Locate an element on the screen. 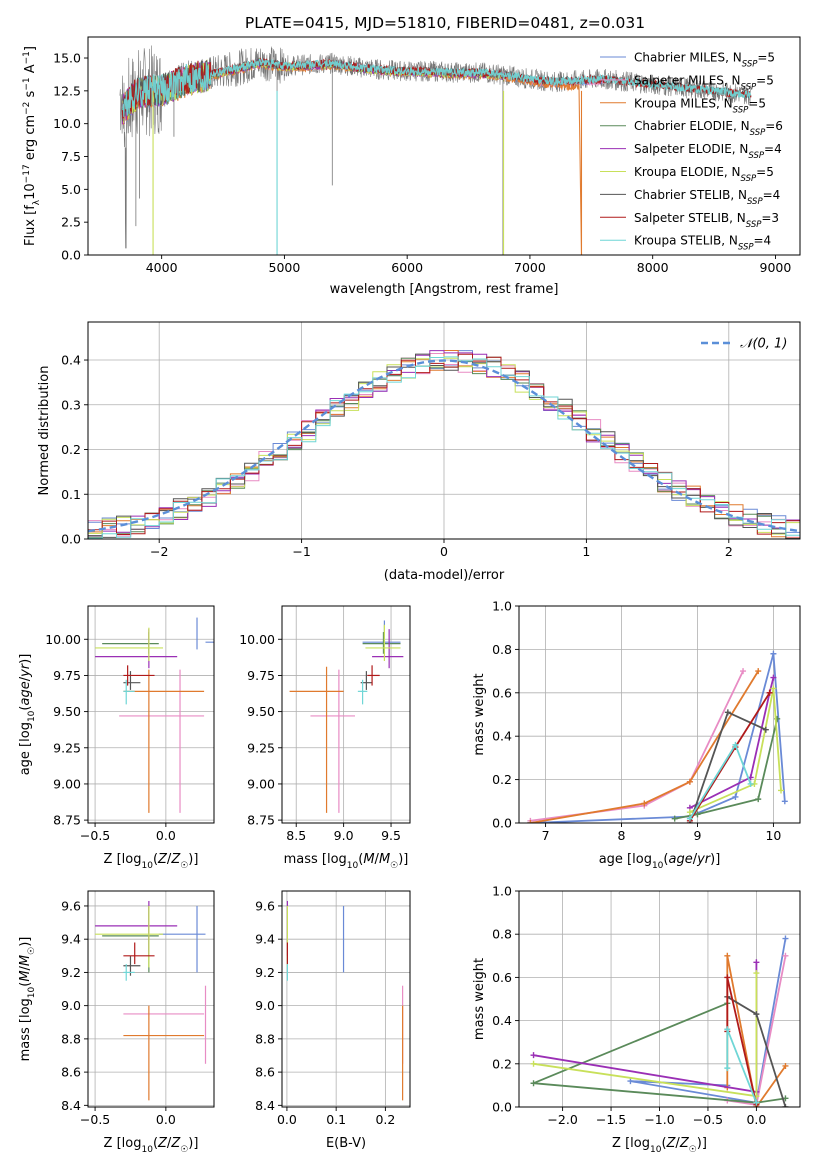 The width and height of the screenshot is (819, 1170). tick-label-y: 9.0 is located at coordinates (71, 1005).